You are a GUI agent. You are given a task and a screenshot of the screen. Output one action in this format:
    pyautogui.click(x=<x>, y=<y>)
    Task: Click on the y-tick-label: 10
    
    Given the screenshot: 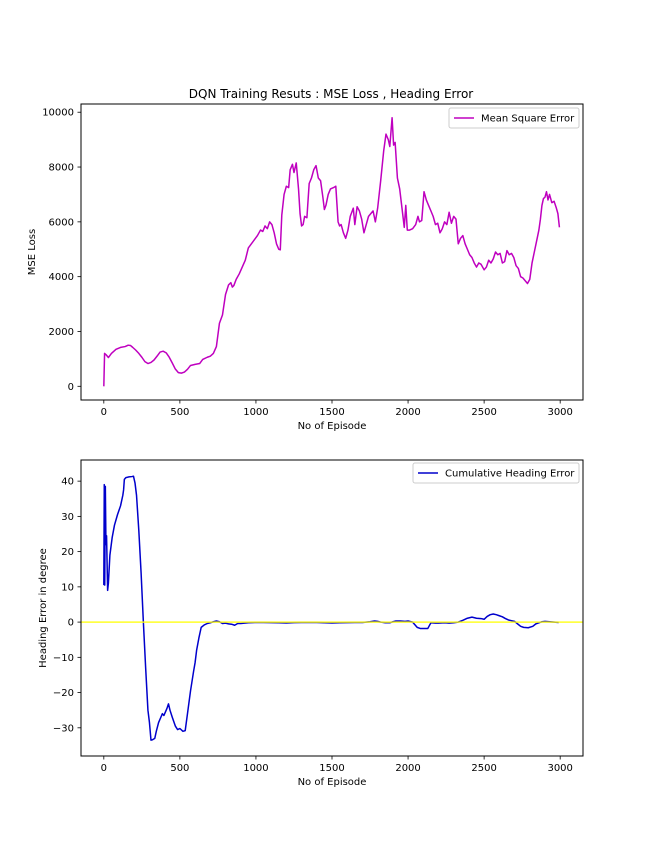 What is the action you would take?
    pyautogui.click(x=67, y=587)
    